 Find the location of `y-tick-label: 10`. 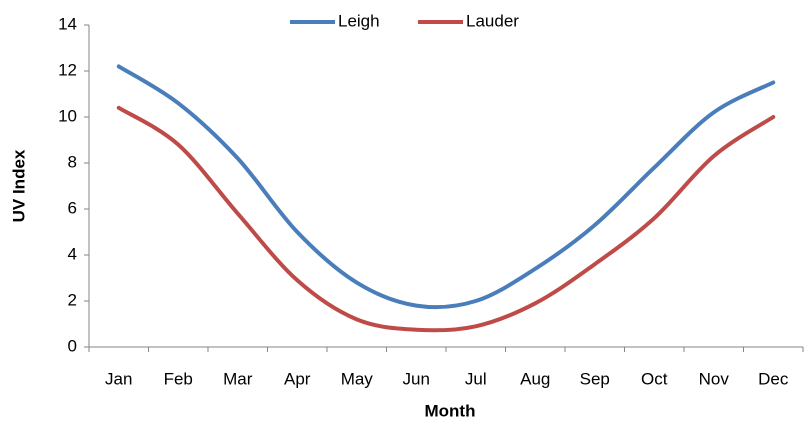

y-tick-label: 10 is located at coordinates (67, 115).